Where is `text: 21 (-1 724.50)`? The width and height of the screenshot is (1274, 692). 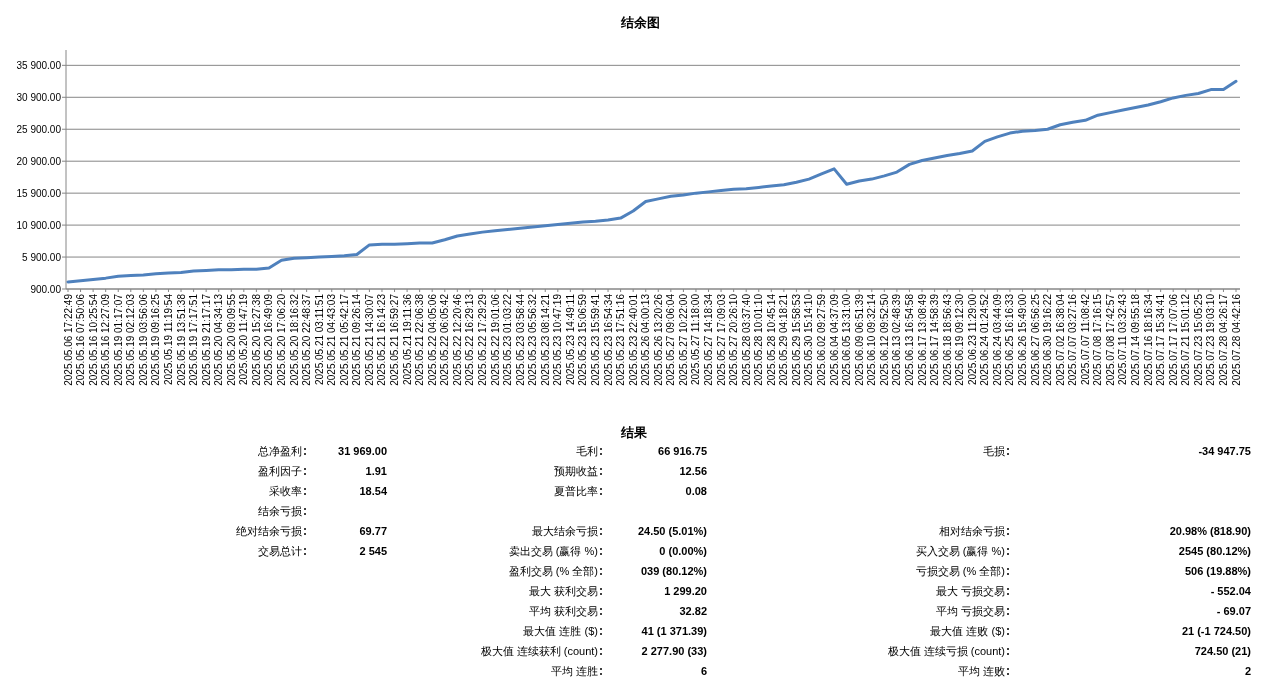
text: 21 (-1 724.50) is located at coordinates (1216, 631).